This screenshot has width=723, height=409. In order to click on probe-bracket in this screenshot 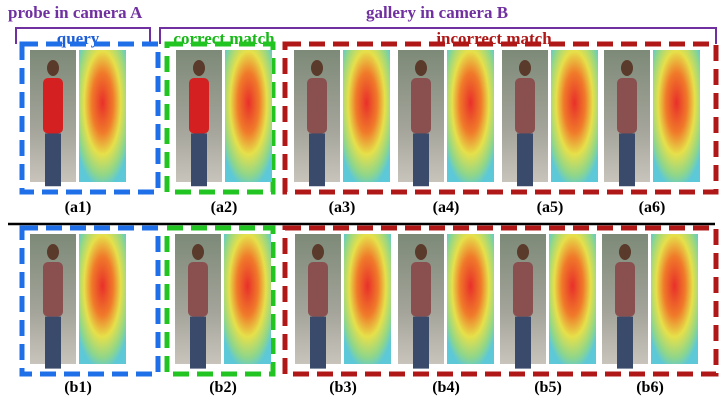, I will do `click(83, 35)`.